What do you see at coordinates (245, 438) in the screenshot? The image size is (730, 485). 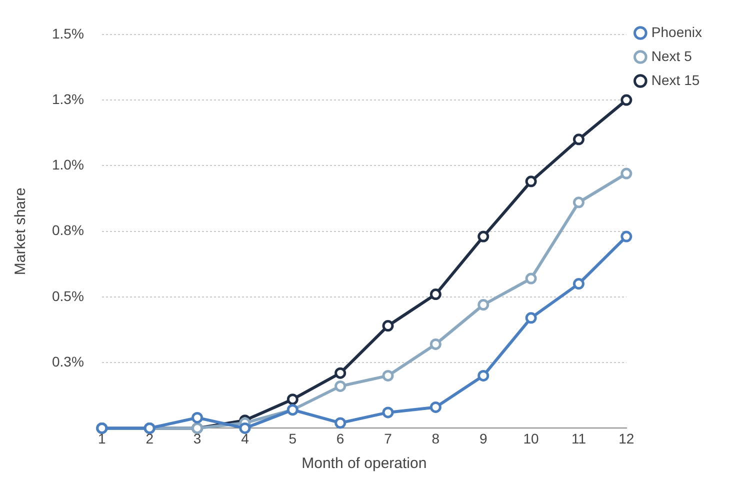 I see `x-tick-label: 4` at bounding box center [245, 438].